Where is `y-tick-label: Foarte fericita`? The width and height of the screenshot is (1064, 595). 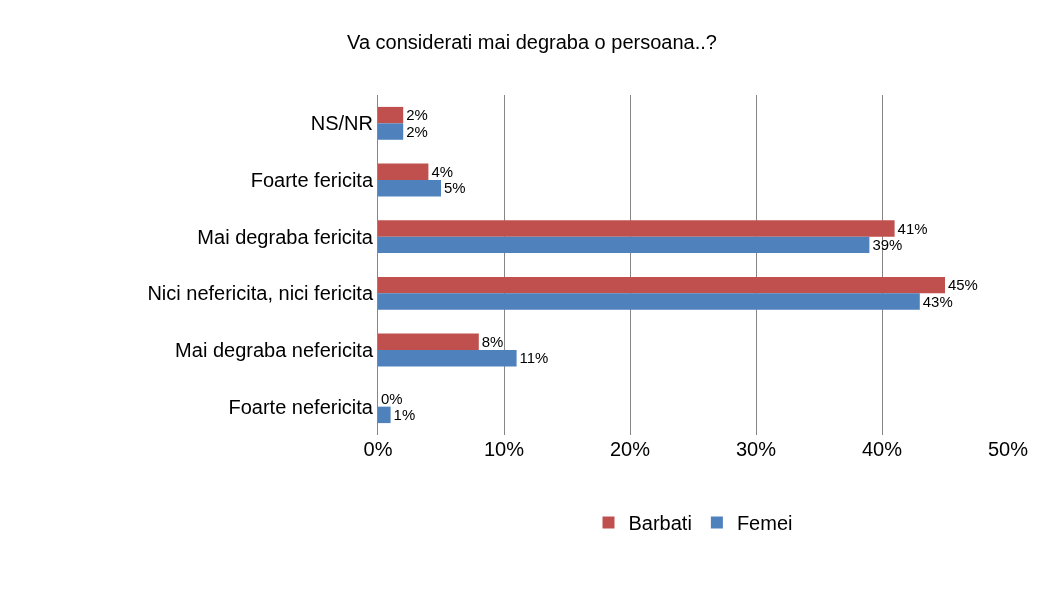
y-tick-label: Foarte fericita is located at coordinates (312, 180).